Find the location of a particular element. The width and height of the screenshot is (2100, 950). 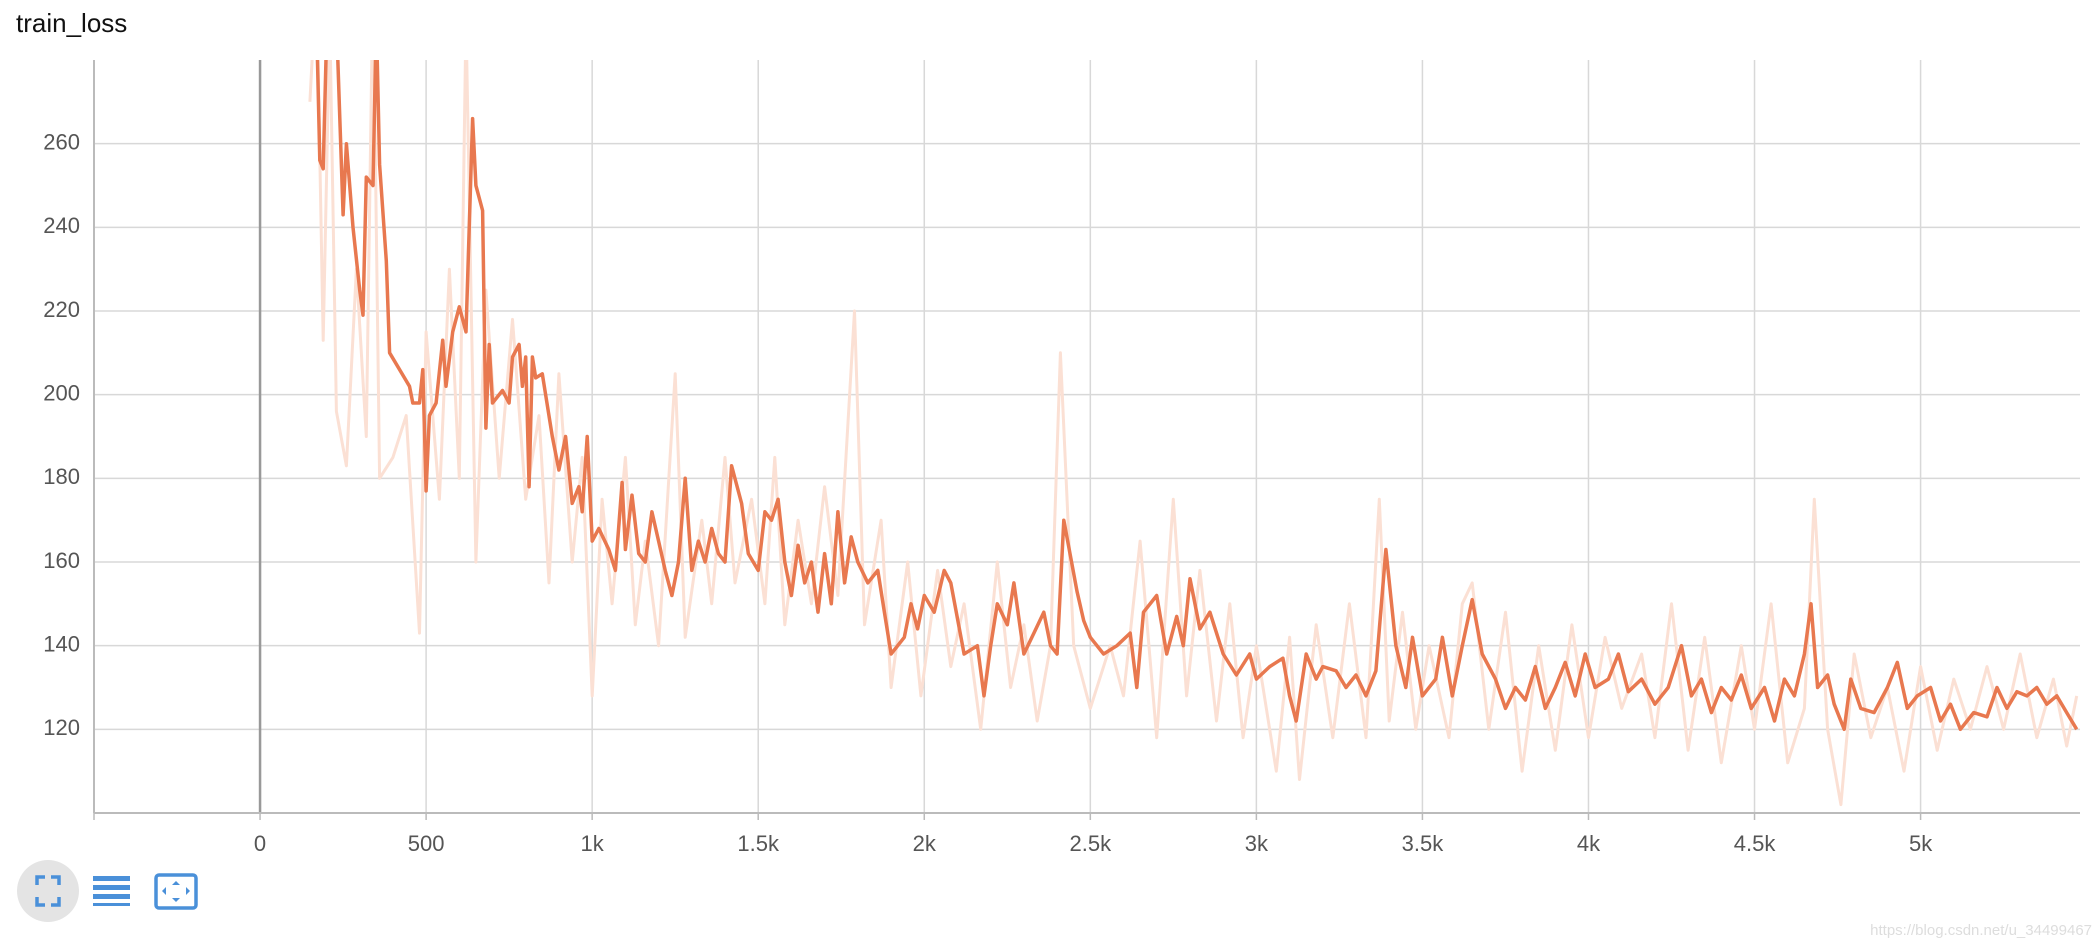

fit-icon is located at coordinates (176, 891).